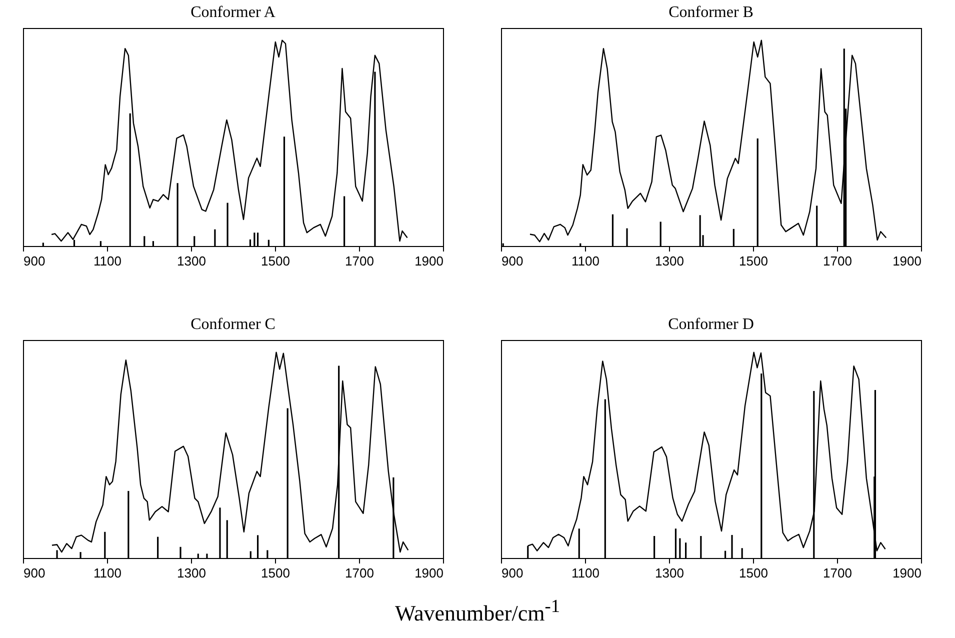  Describe the element at coordinates (233, 12) in the screenshot. I see `chart-title: Conformer A` at that location.